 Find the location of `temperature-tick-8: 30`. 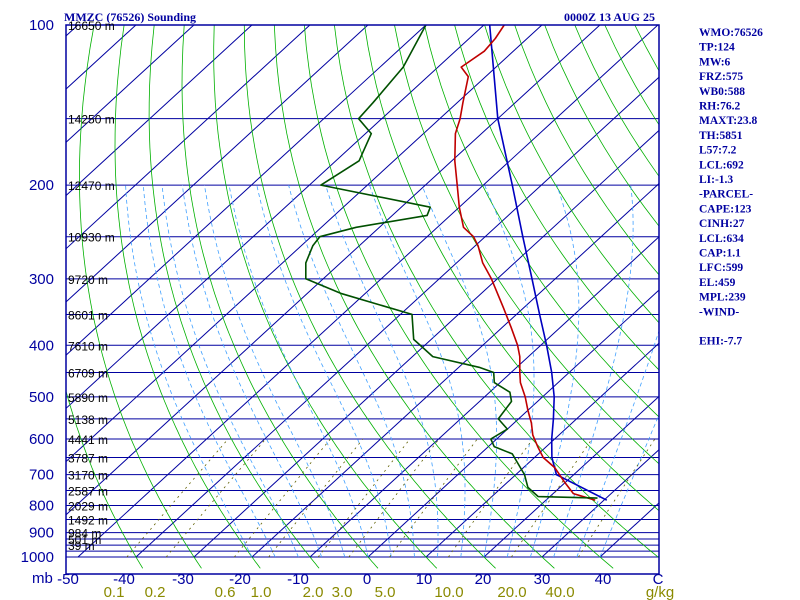

temperature-tick-8: 30 is located at coordinates (542, 579).